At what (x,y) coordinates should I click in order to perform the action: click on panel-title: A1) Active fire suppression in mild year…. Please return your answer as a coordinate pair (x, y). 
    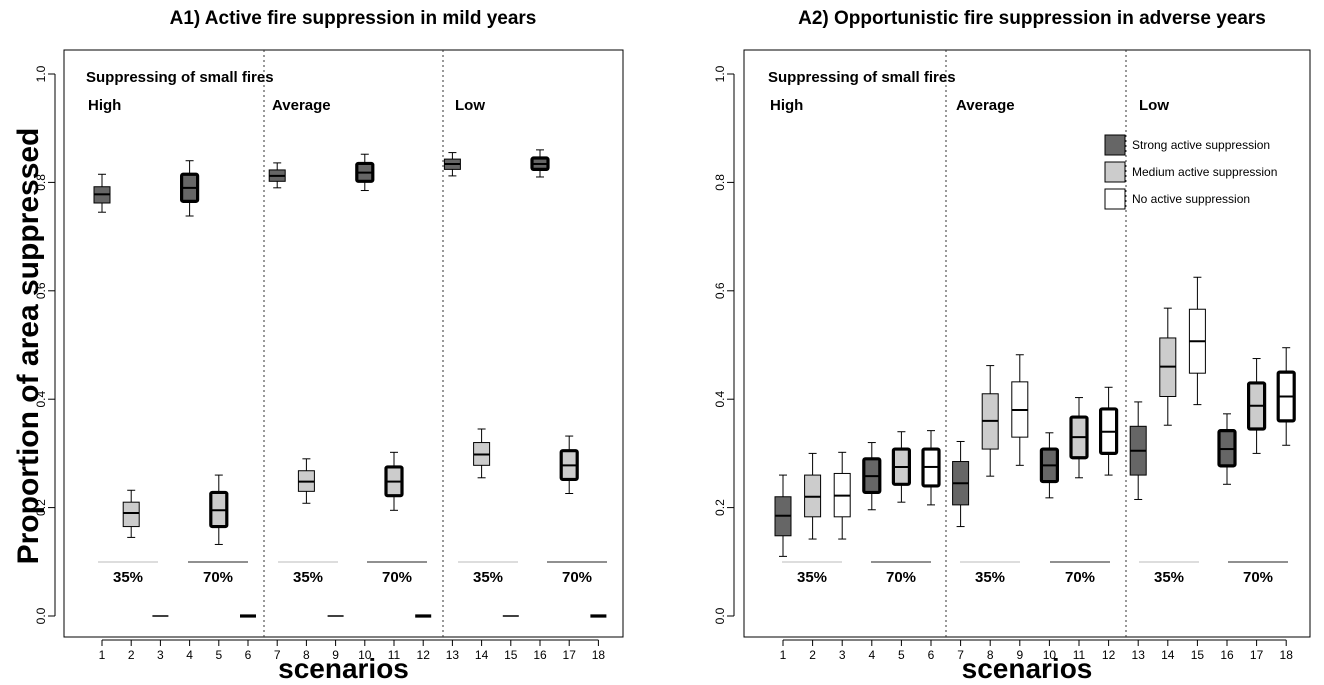
    Looking at the image, I should click on (353, 18).